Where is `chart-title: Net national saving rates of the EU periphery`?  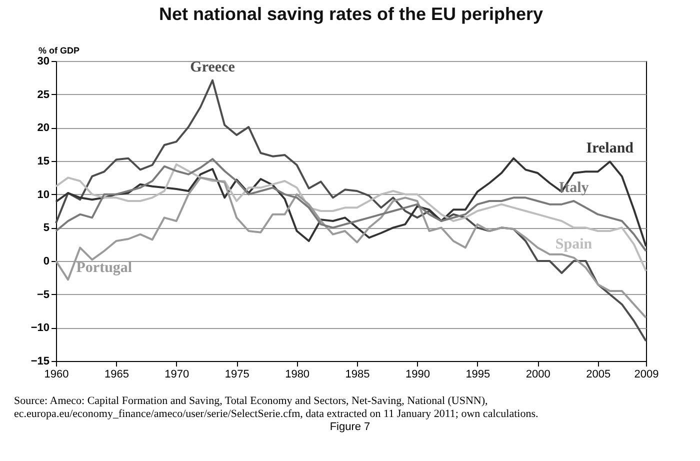
chart-title: Net national saving rates of the EU periphery is located at coordinates (351, 14).